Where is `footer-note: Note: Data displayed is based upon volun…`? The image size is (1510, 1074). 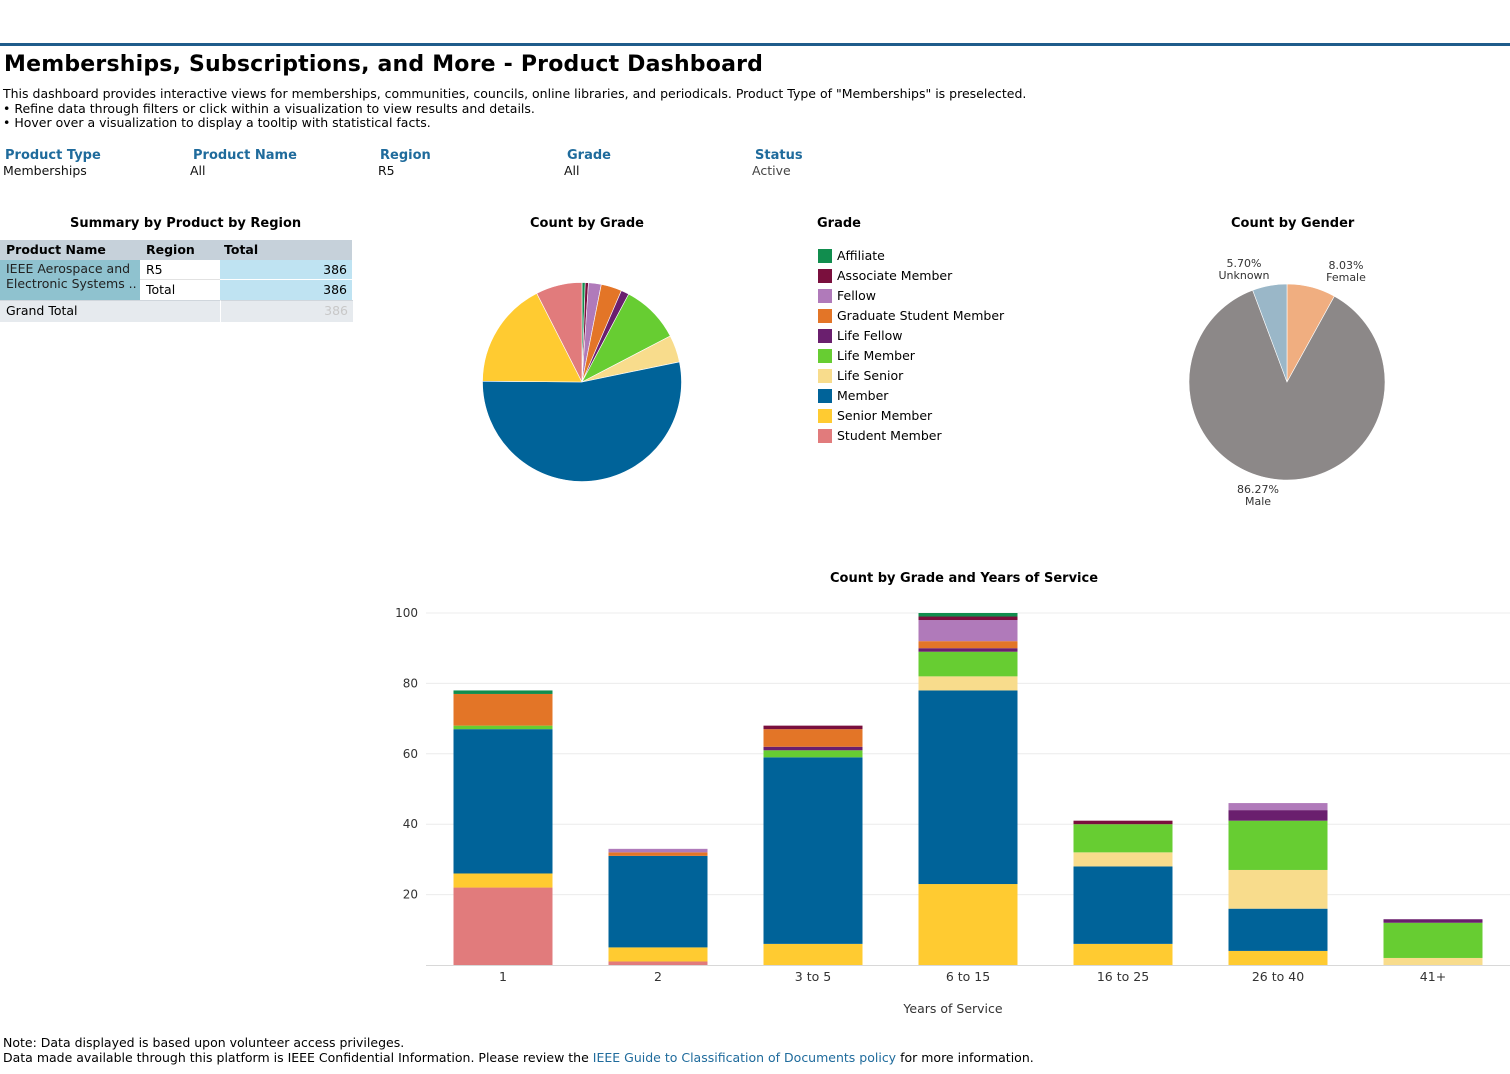
footer-note: Note: Data displayed is based upon volun… is located at coordinates (204, 1042).